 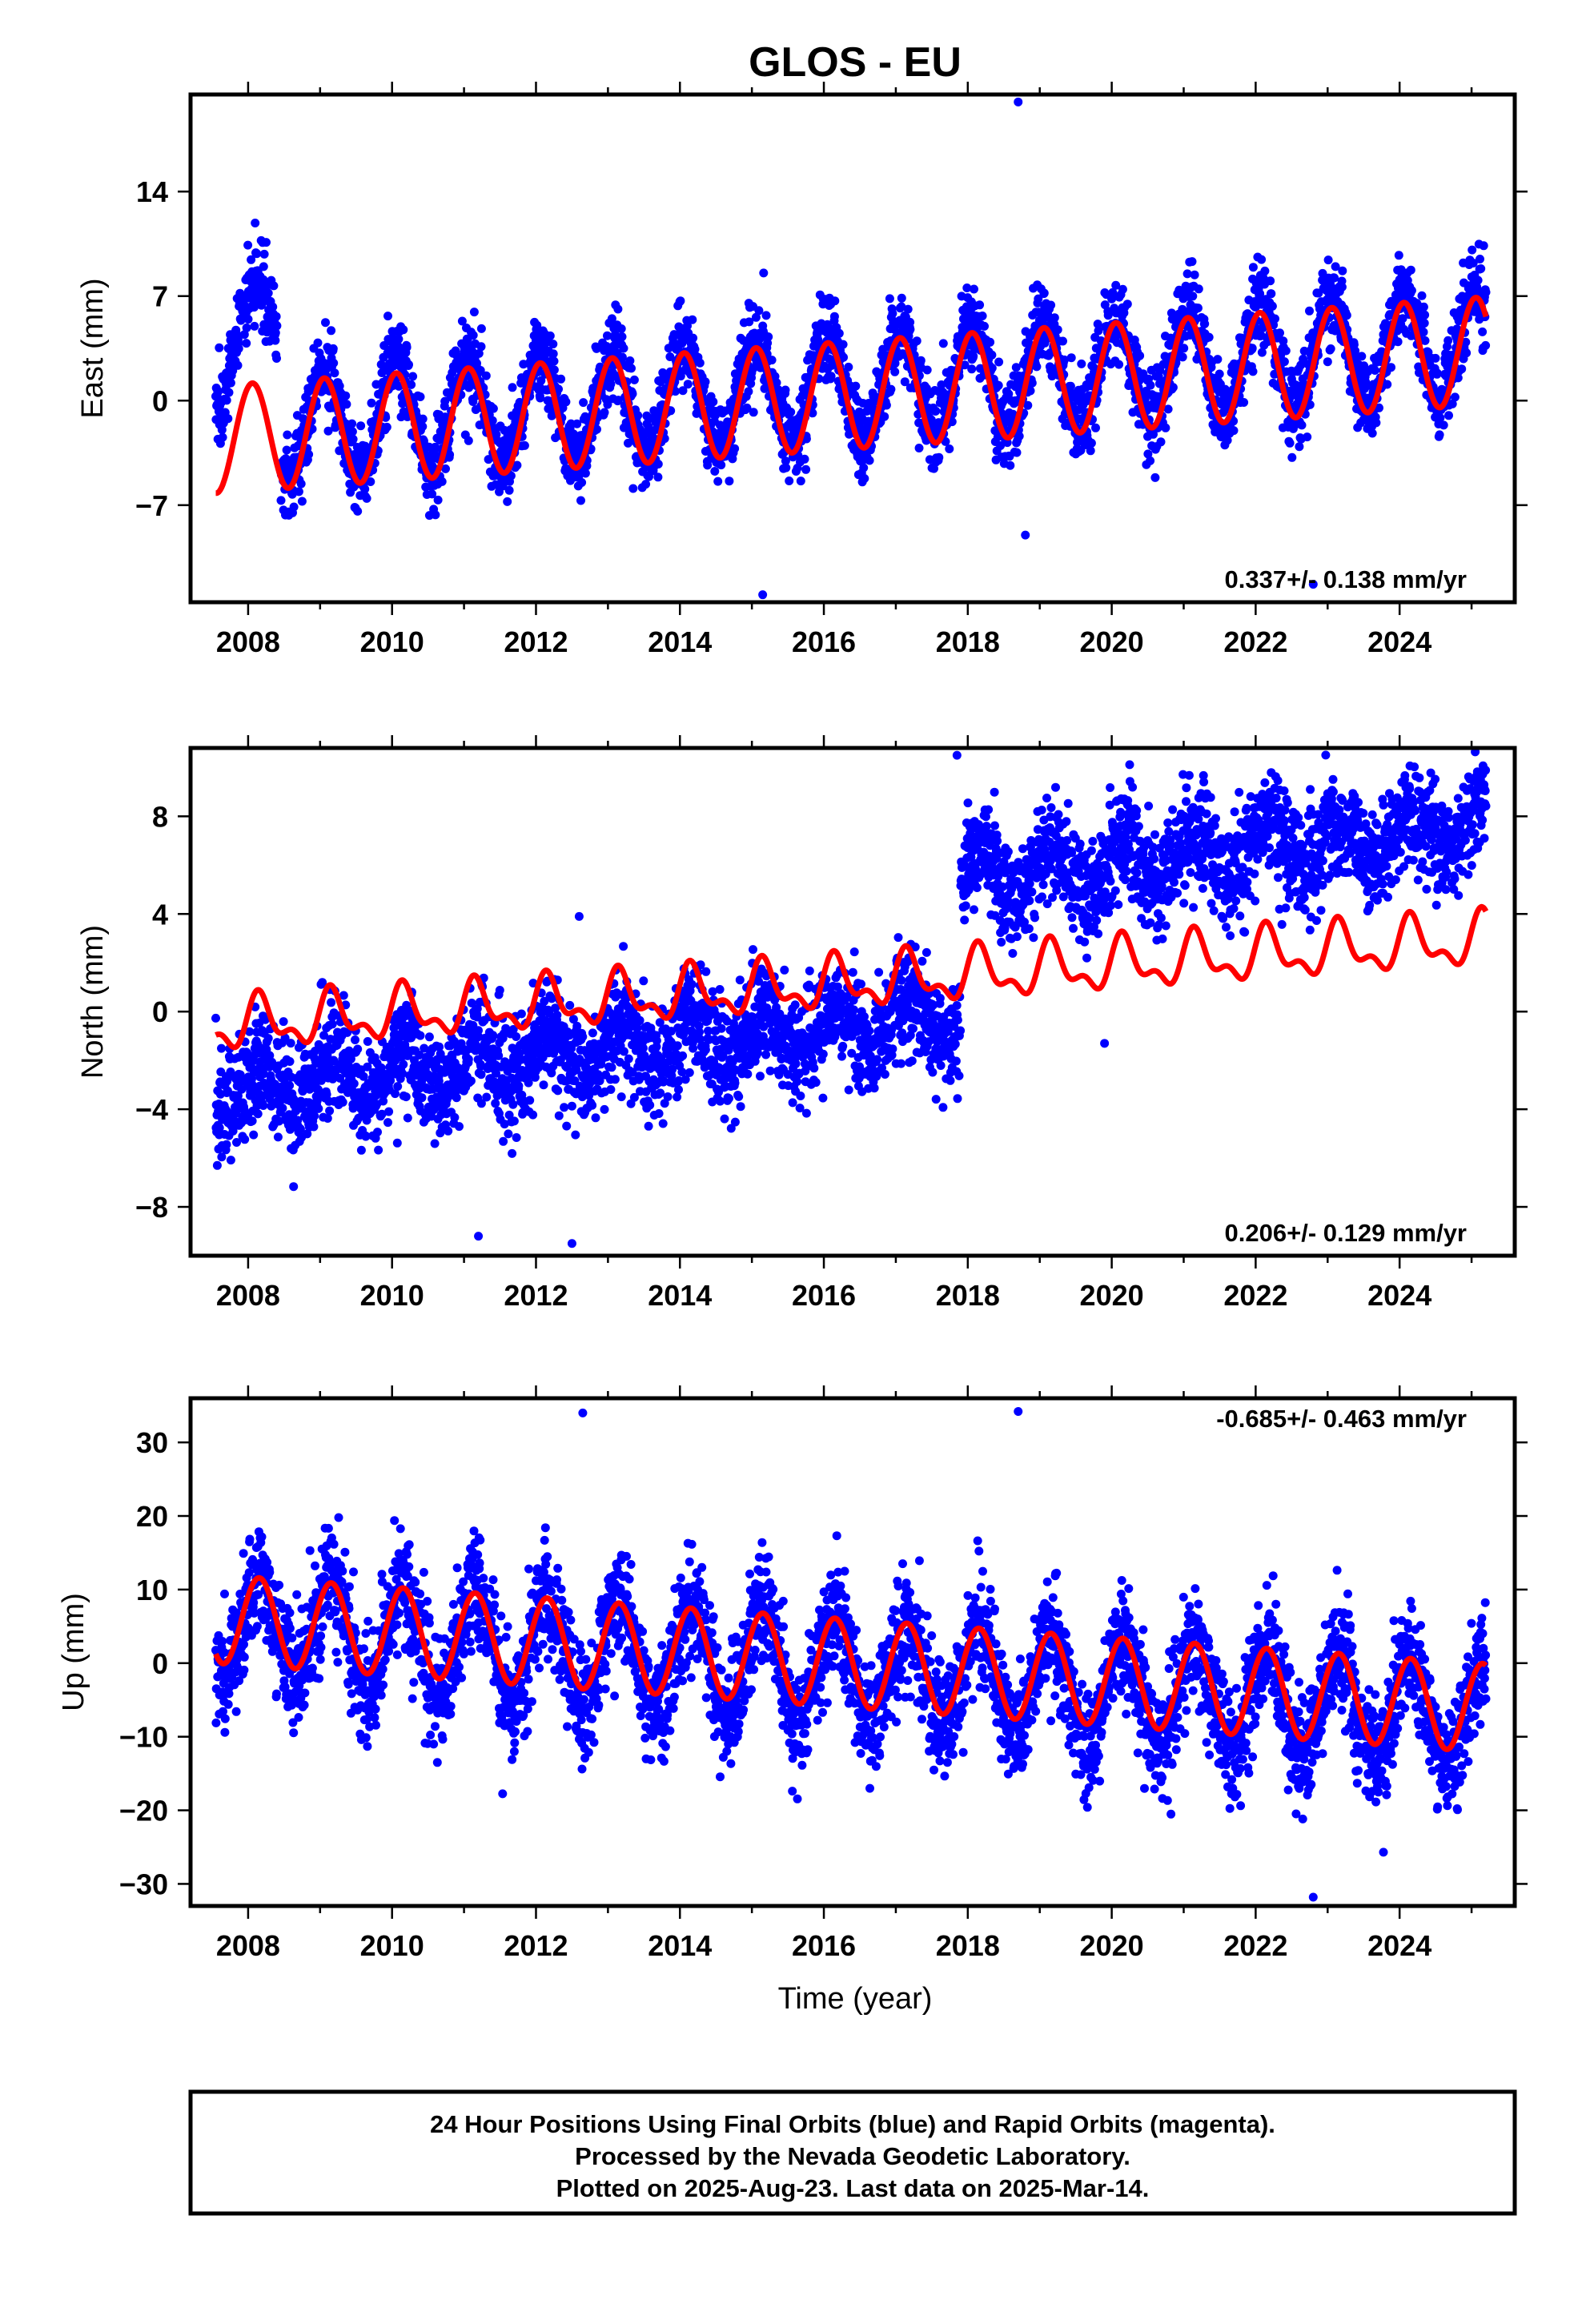 What do you see at coordinates (392, 641) in the screenshot?
I see `x-tick-label: 2010` at bounding box center [392, 641].